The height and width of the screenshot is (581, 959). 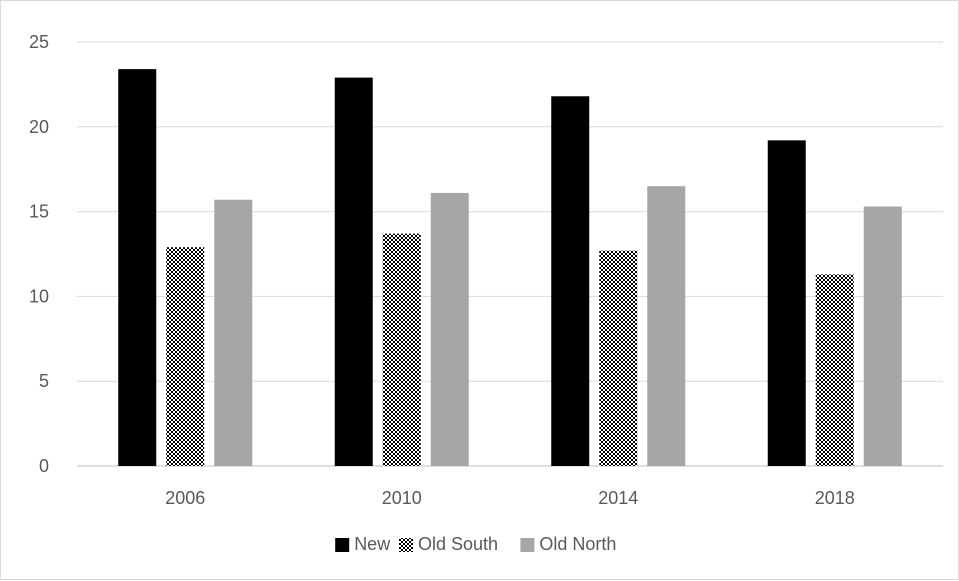 What do you see at coordinates (527, 545) in the screenshot?
I see `legend-swatch-old-north` at bounding box center [527, 545].